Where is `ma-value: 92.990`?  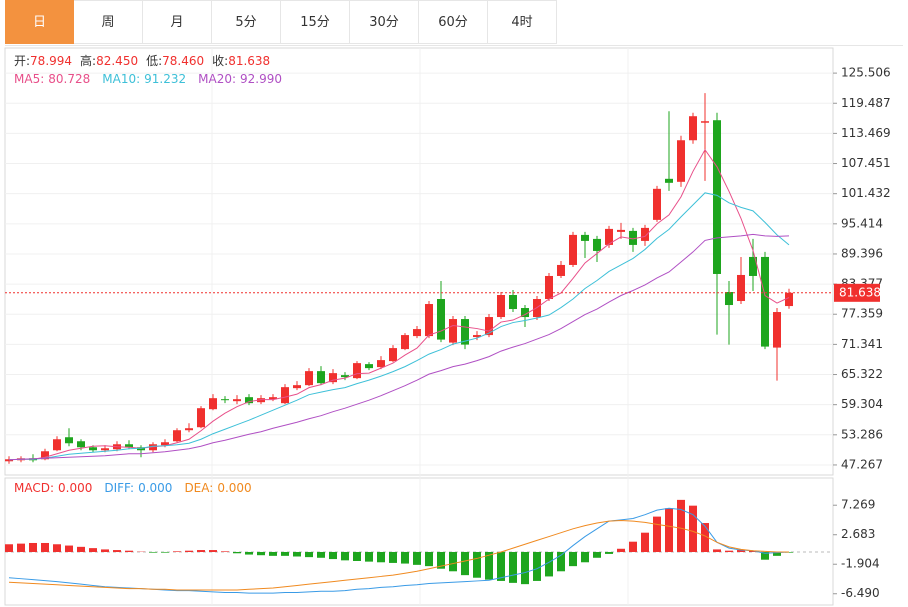
ma-value: 92.990 is located at coordinates (261, 79).